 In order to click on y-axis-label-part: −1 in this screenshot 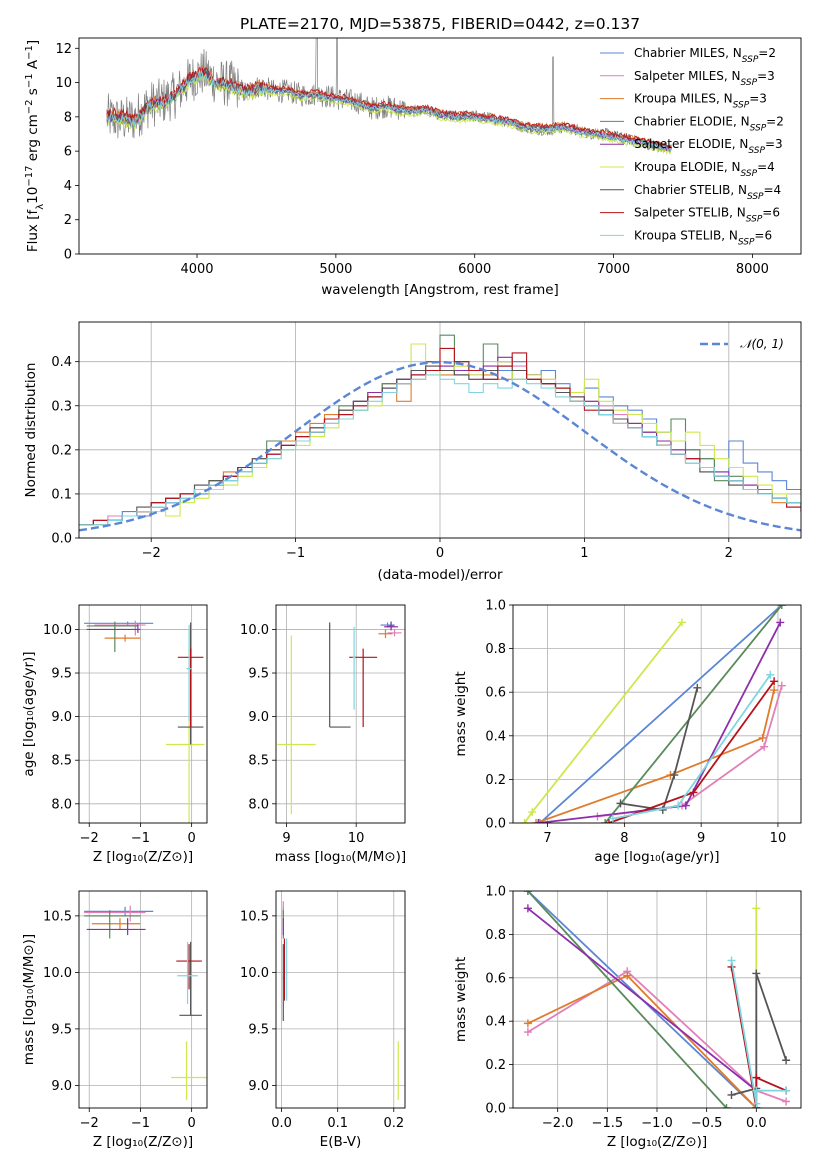, I will do `click(29, 80)`.